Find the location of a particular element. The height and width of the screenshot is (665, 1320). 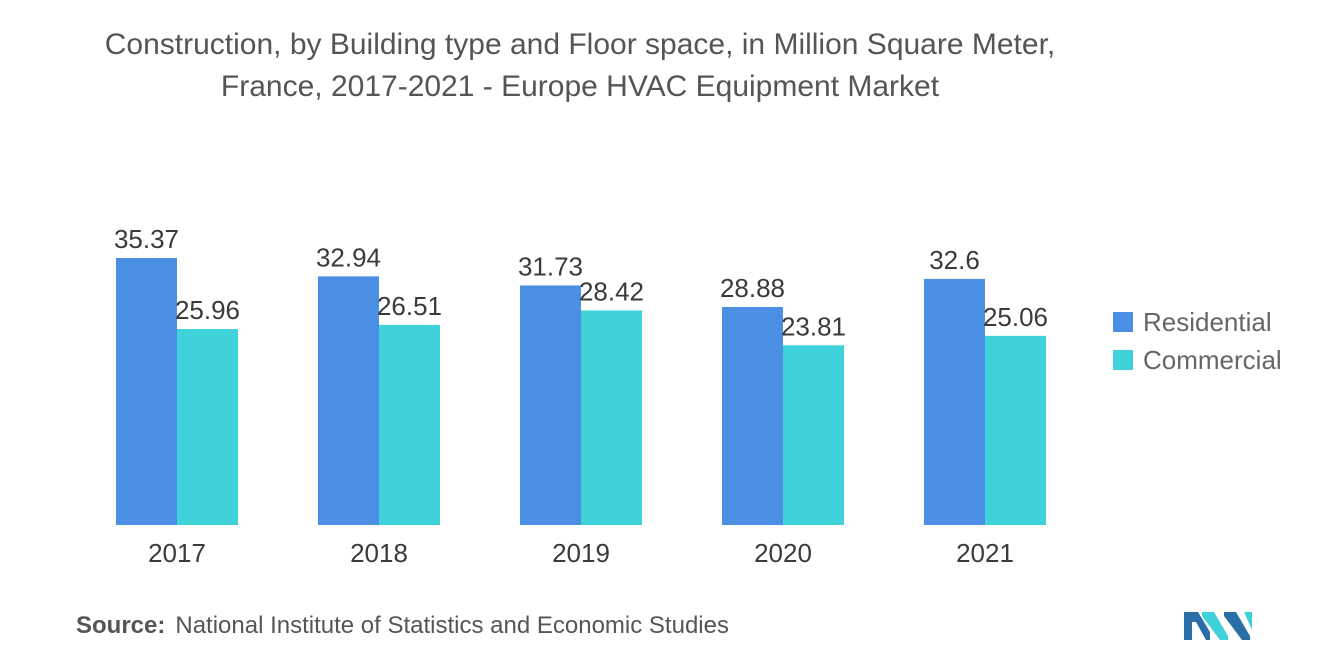

value-label-commercial-2018: 26.51 is located at coordinates (409, 306).